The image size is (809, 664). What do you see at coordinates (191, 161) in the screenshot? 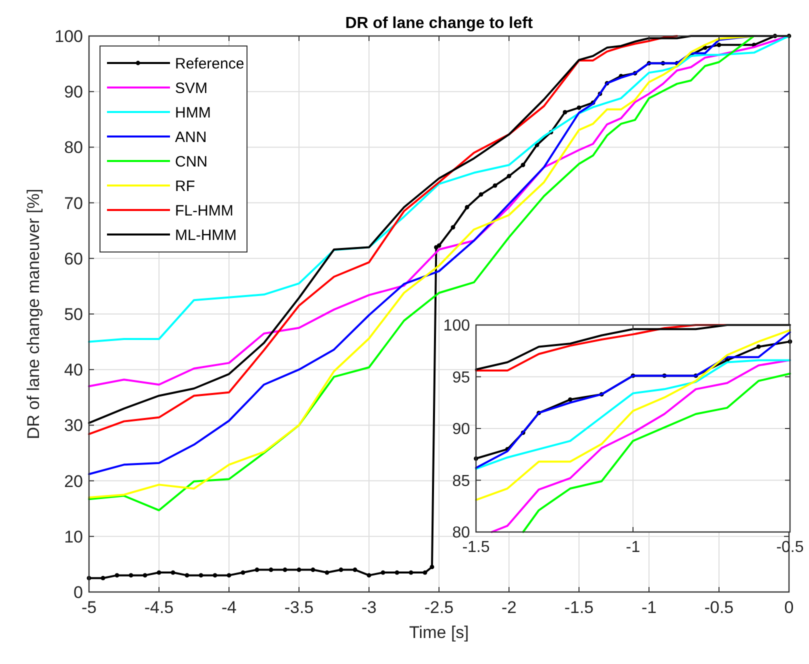
I see `legend-label: CNN` at bounding box center [191, 161].